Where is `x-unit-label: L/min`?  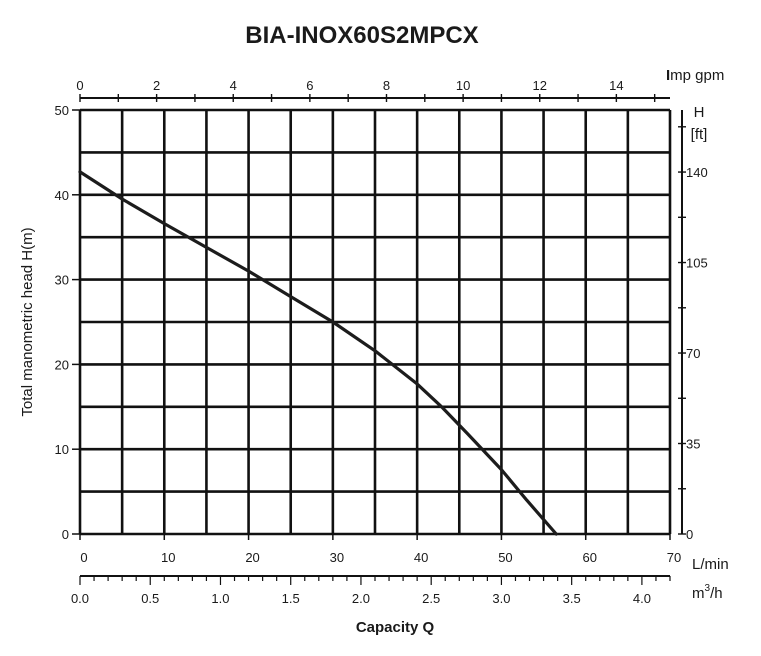 x-unit-label: L/min is located at coordinates (710, 564).